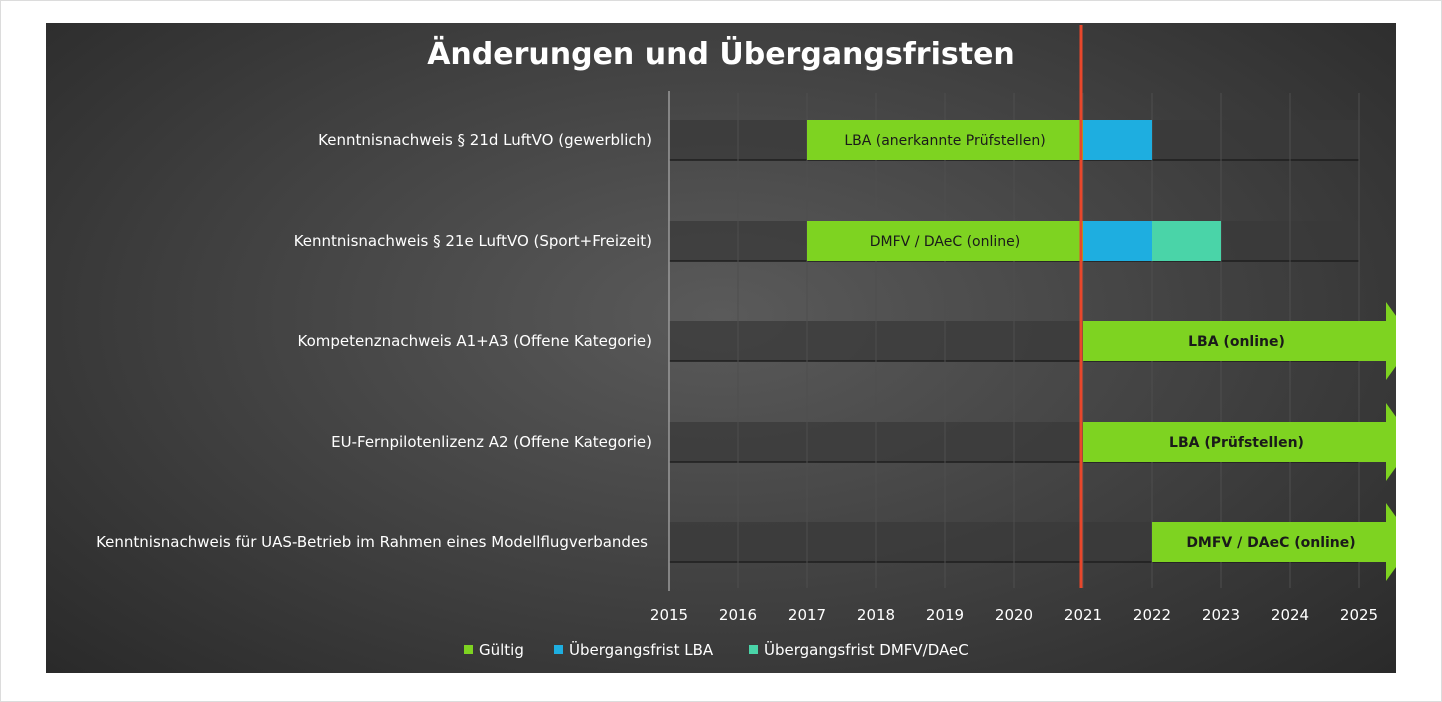 The height and width of the screenshot is (702, 1442). I want to click on x-tick-label: 2019, so click(945, 615).